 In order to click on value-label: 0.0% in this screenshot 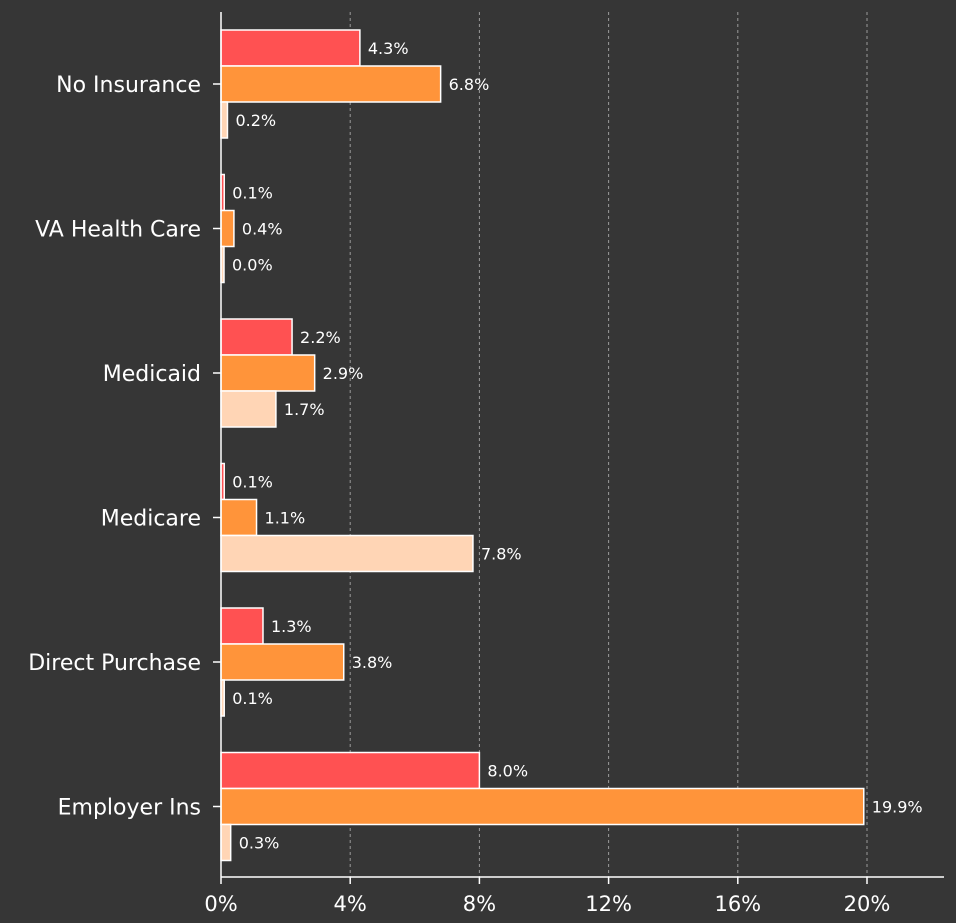, I will do `click(252, 265)`.